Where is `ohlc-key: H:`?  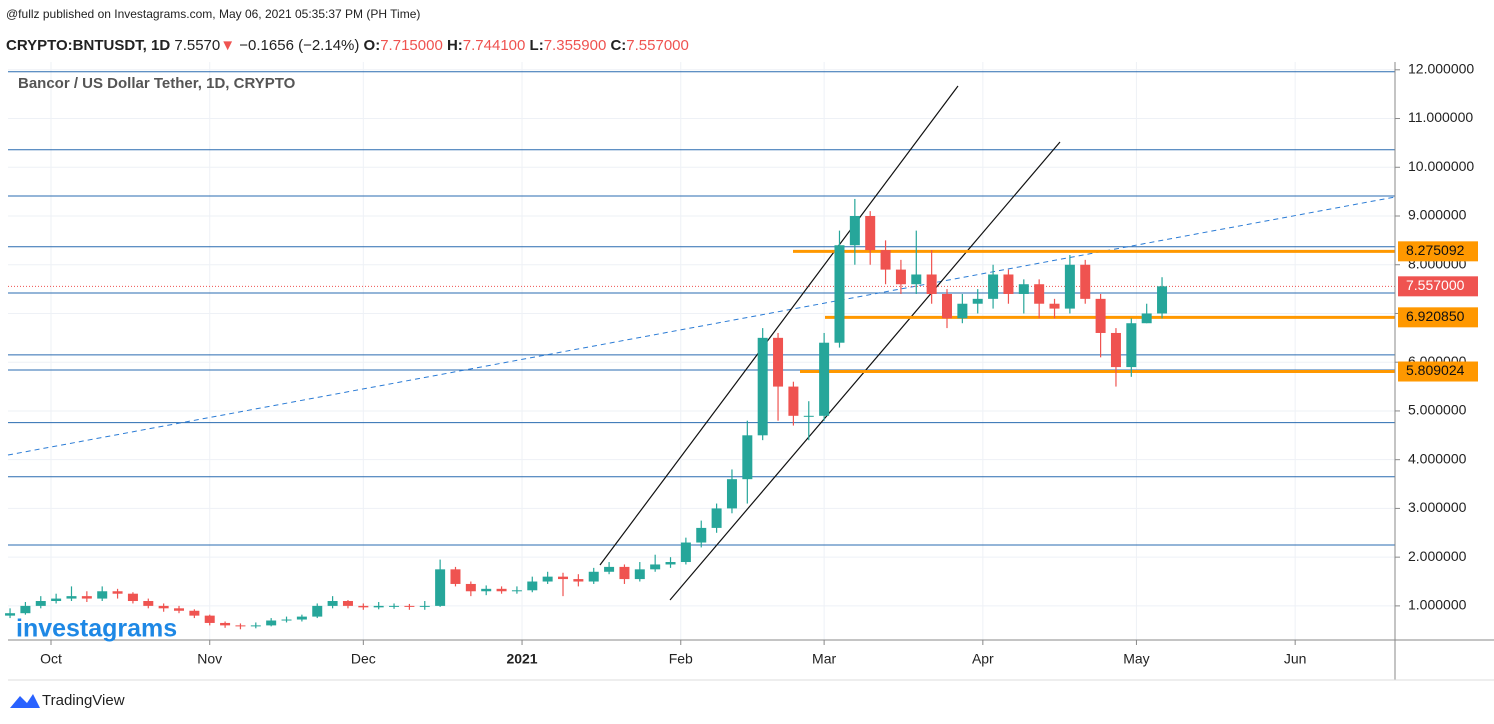
ohlc-key: H: is located at coordinates (454, 45).